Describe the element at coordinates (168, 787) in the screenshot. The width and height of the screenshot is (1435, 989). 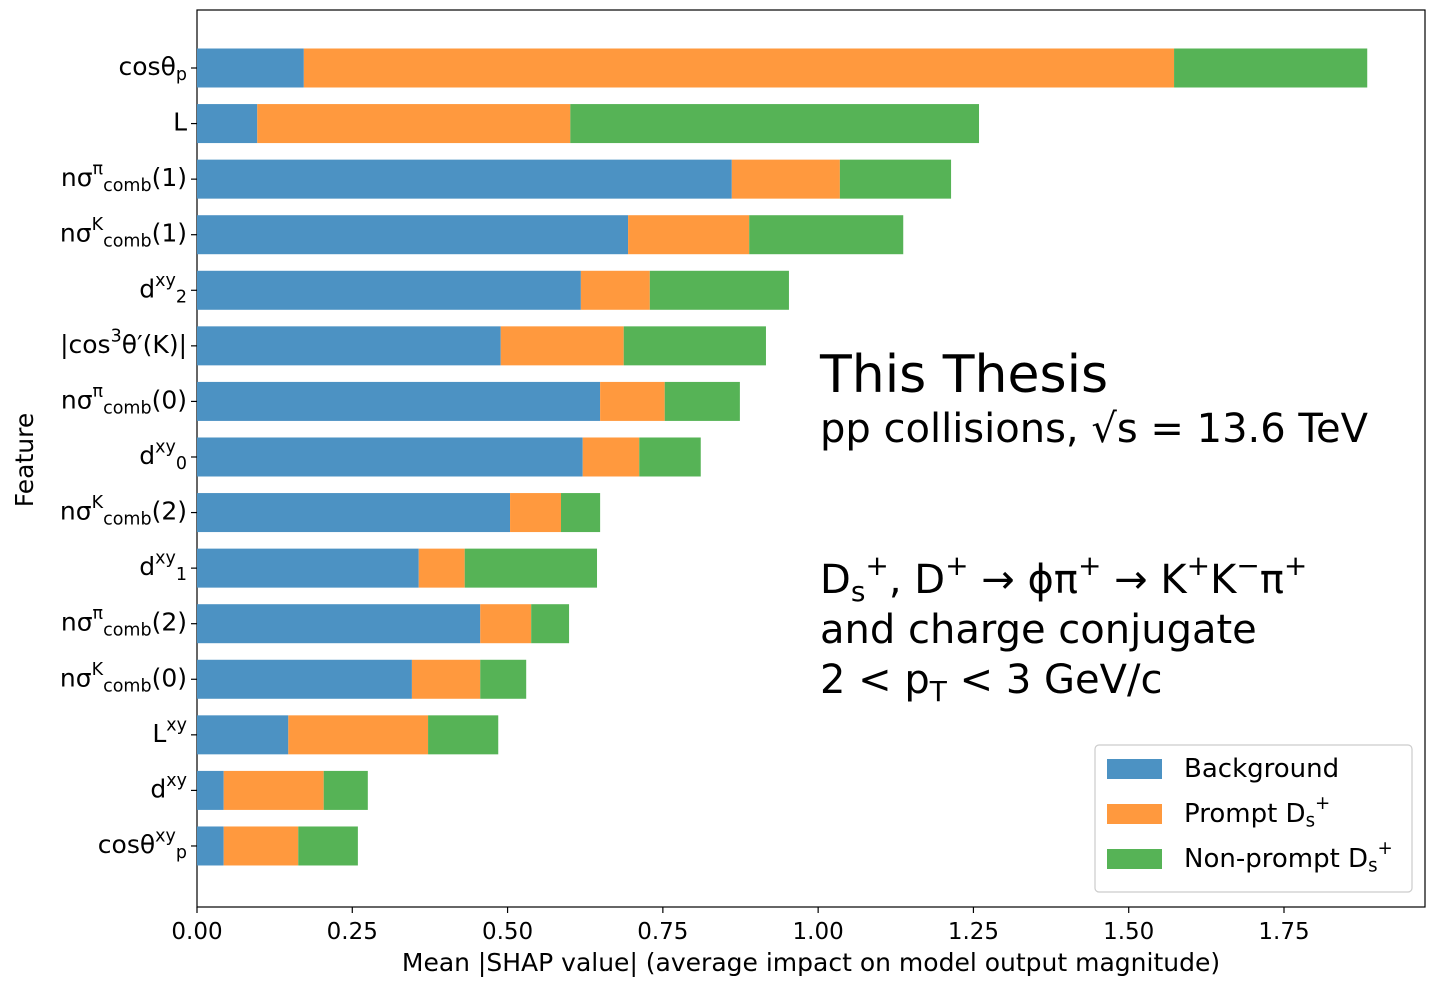
I see `y-tick-label: dxy` at that location.